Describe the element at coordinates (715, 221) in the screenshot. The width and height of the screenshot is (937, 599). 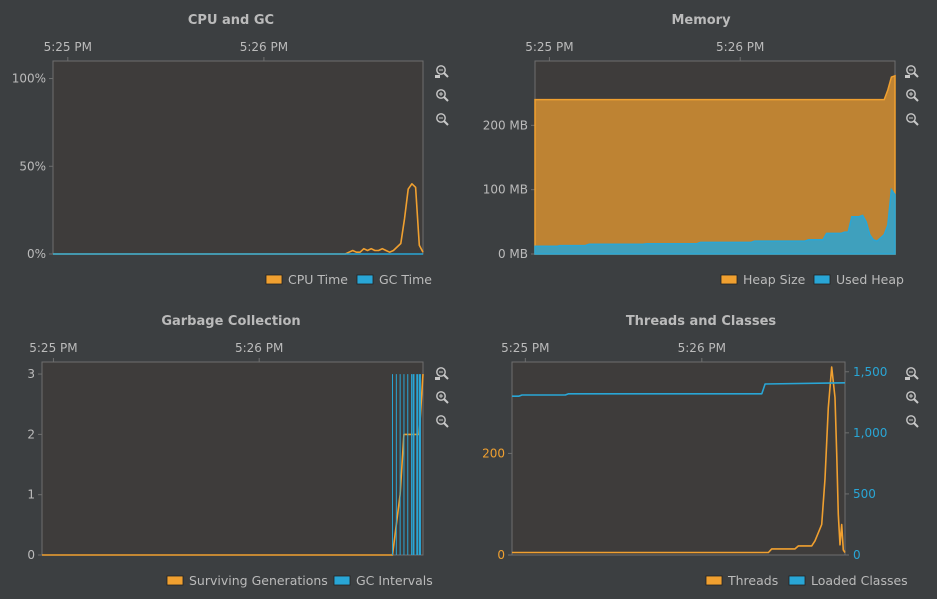
I see `used-heap-series-area` at that location.